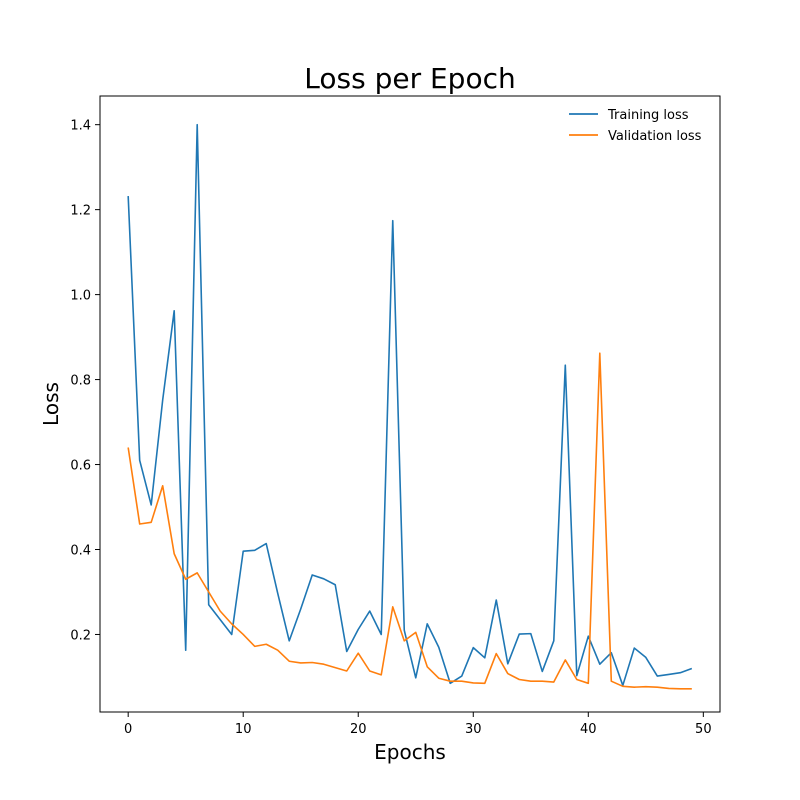 The image size is (800, 800). I want to click on y-tick-label: 1.4, so click(80, 126).